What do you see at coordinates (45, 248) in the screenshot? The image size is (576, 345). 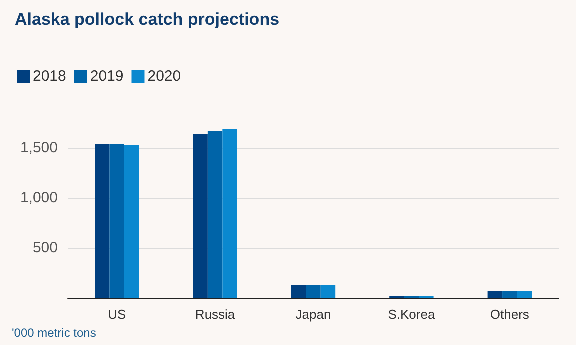 I see `y-tick-label: 500` at bounding box center [45, 248].